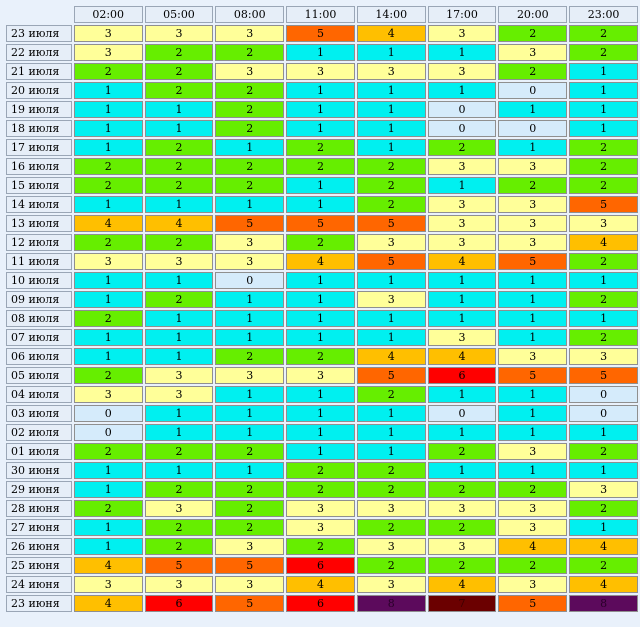  Describe the element at coordinates (39, 546) in the screenshot. I see `date-cell: 26 июня` at that location.